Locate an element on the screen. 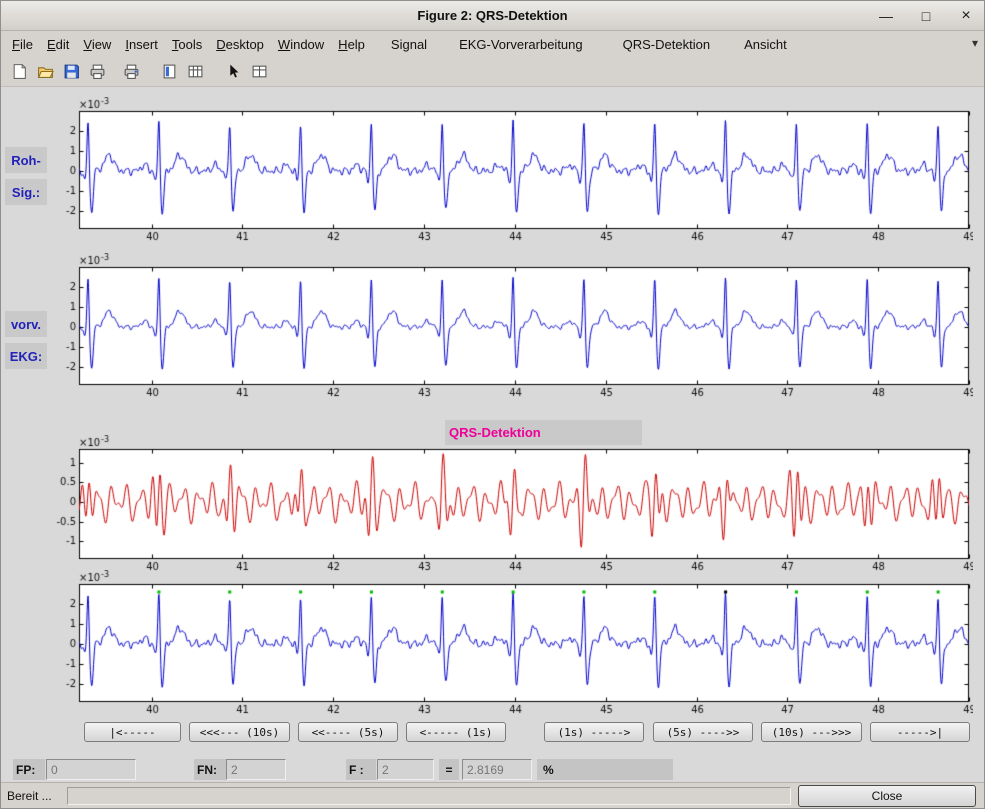 The width and height of the screenshot is (985, 809). fp-label: FP: is located at coordinates (29, 769).